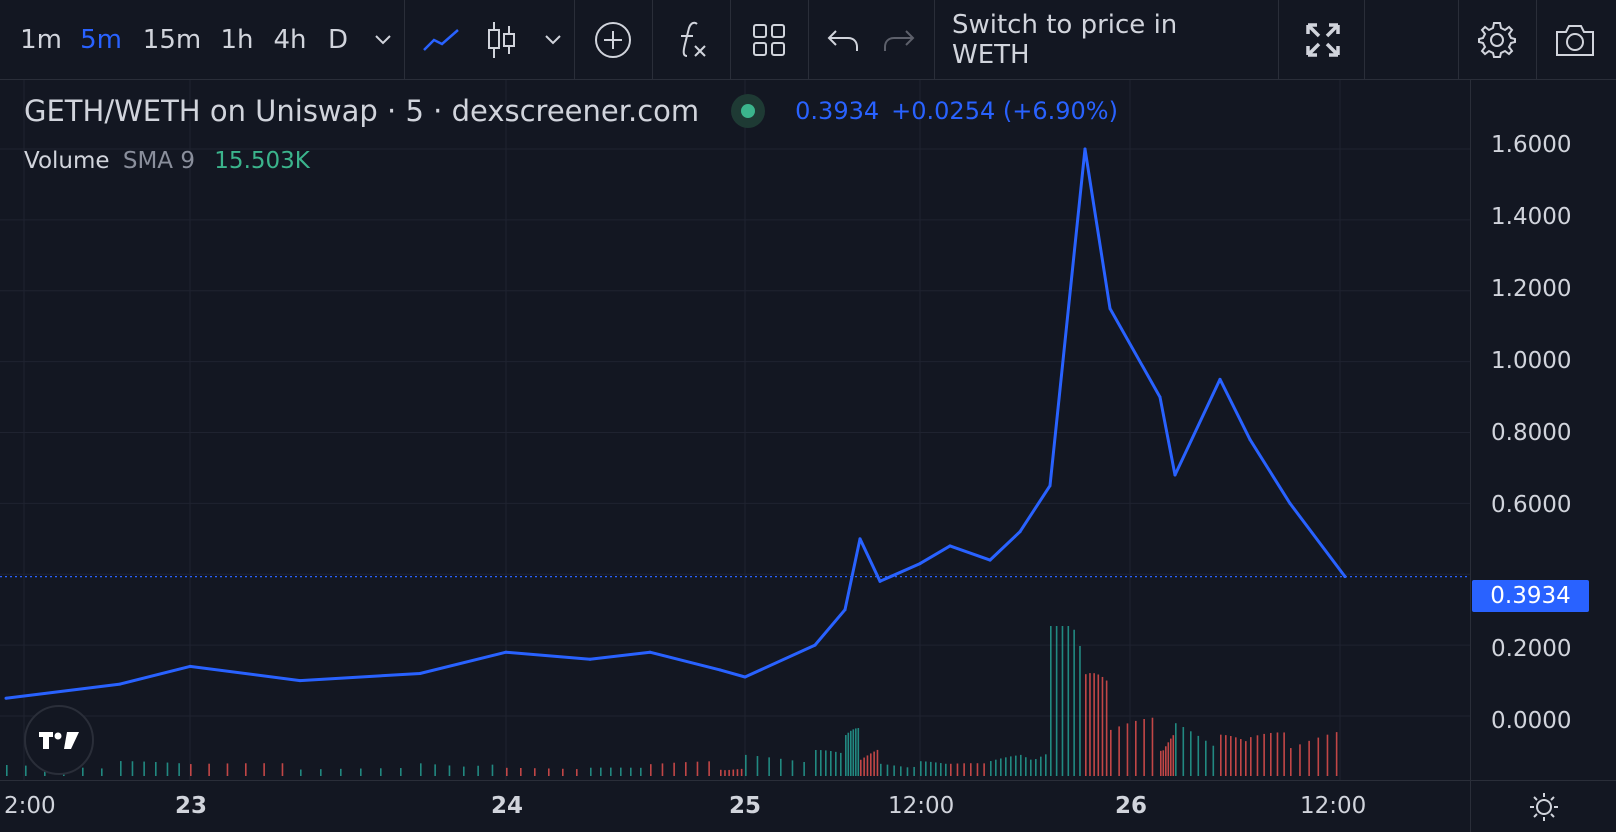 This screenshot has height=832, width=1616. What do you see at coordinates (101, 39) in the screenshot?
I see `interval-5m: 5m` at bounding box center [101, 39].